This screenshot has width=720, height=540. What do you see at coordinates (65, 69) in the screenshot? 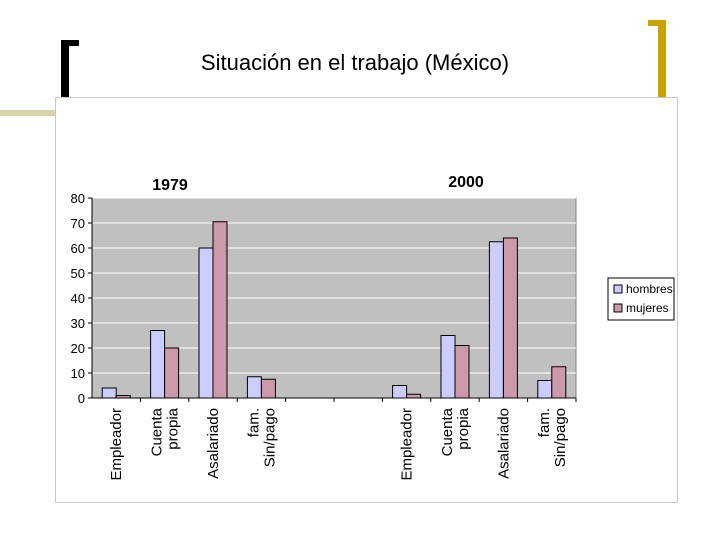
I see `left-bracket-decoration` at bounding box center [65, 69].